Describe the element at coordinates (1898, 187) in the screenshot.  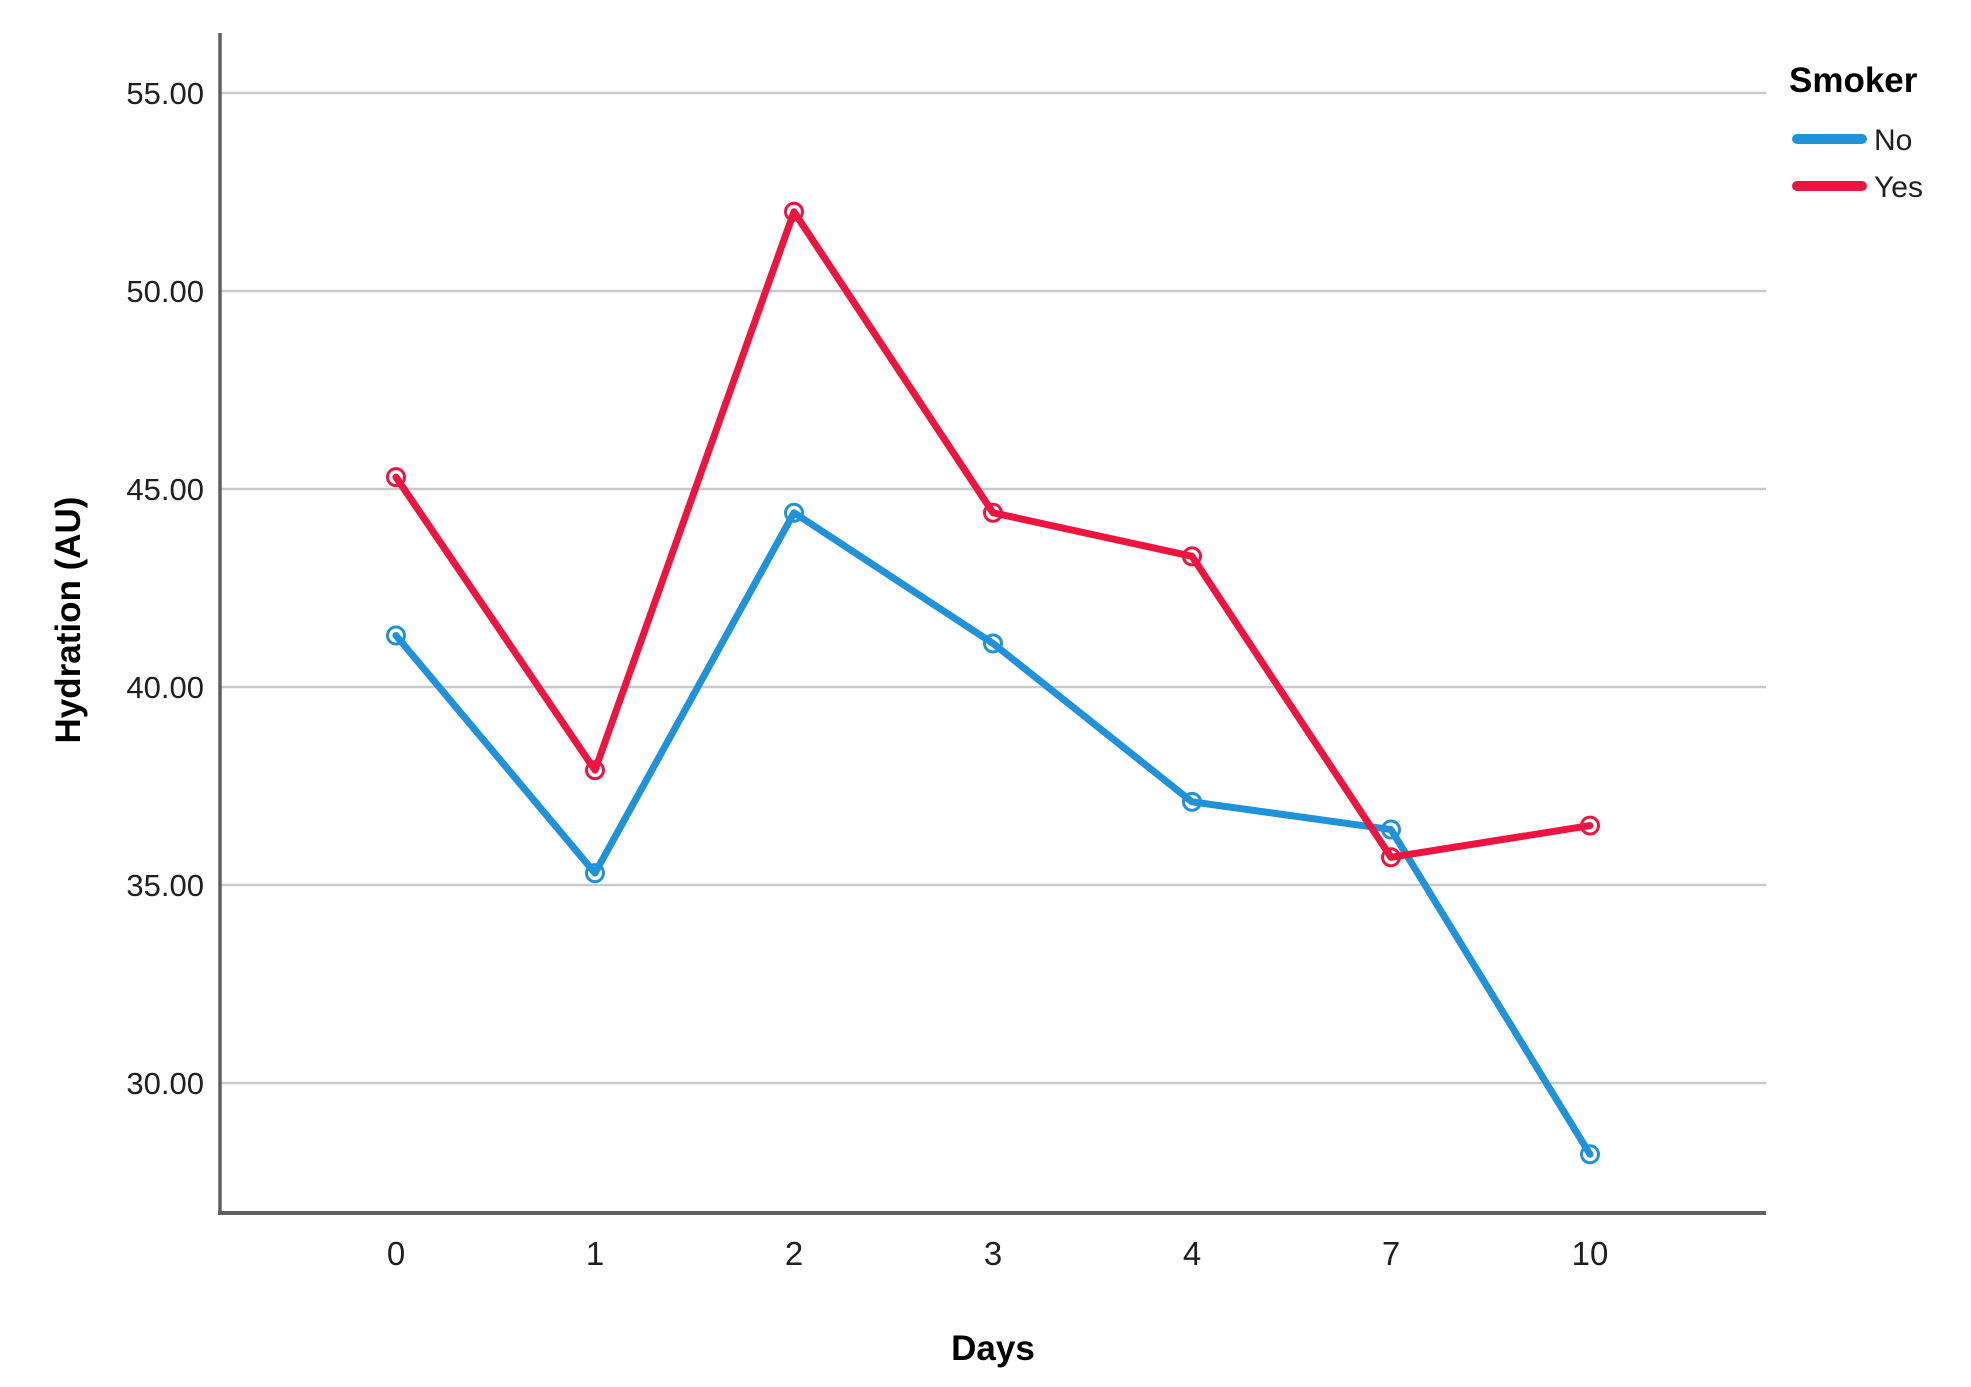
I see `legend-label-yes: Yes` at that location.